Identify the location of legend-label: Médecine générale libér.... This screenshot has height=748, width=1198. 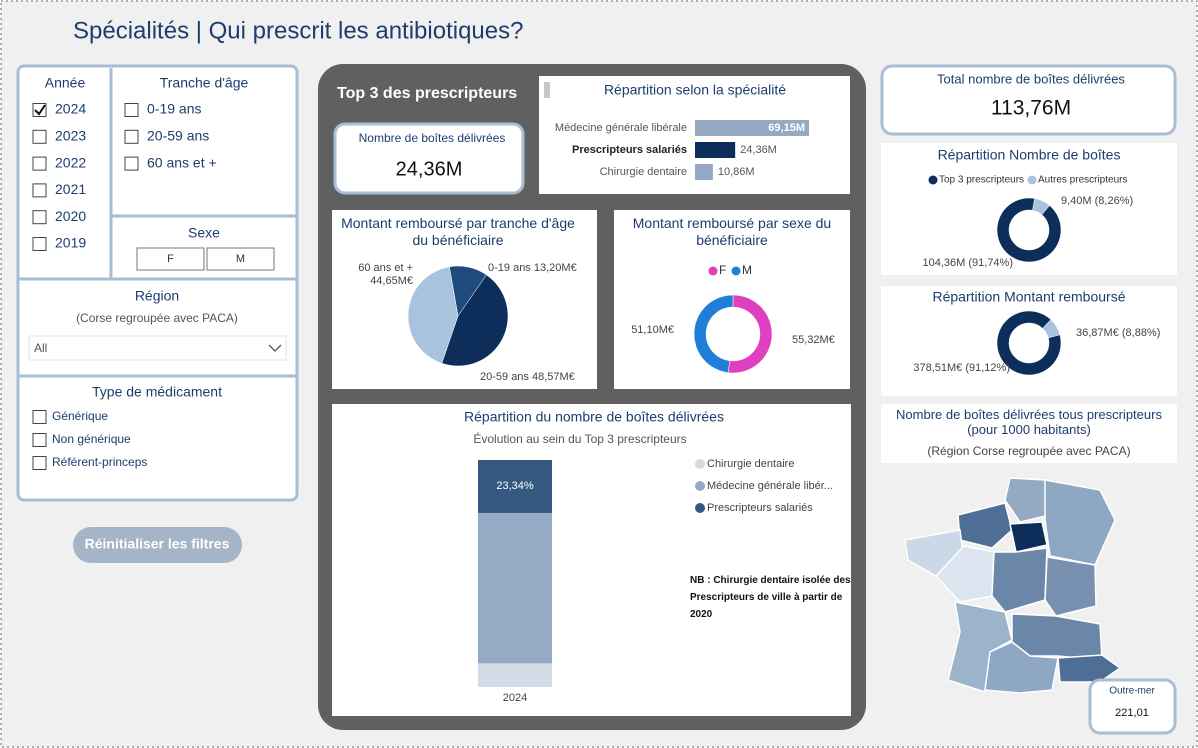
(770, 486).